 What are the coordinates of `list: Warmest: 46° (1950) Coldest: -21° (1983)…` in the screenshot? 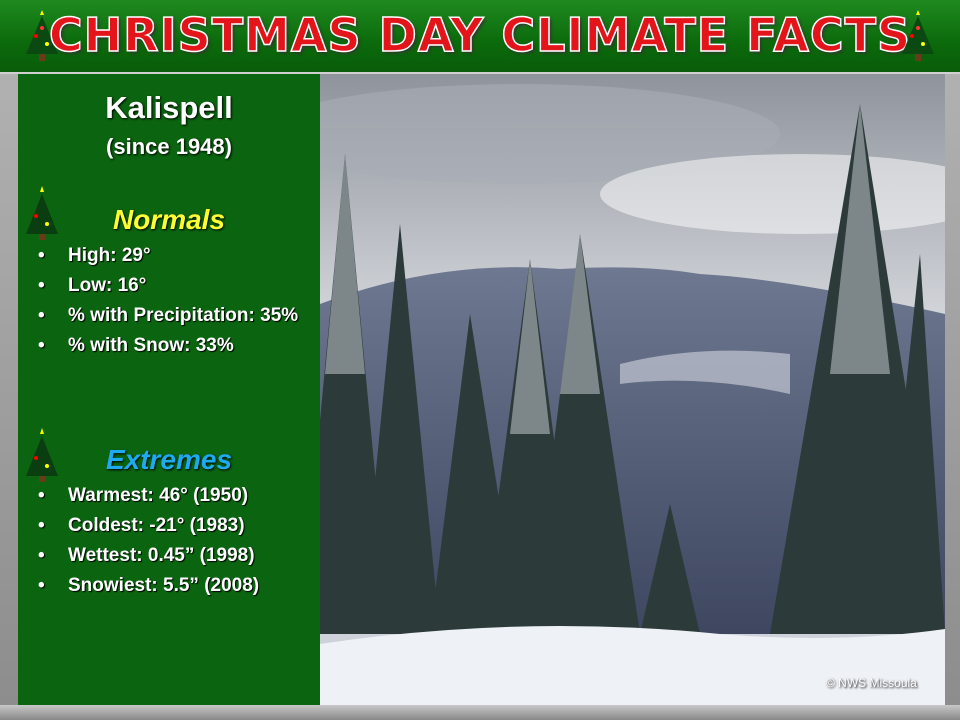 It's located at (163, 542).